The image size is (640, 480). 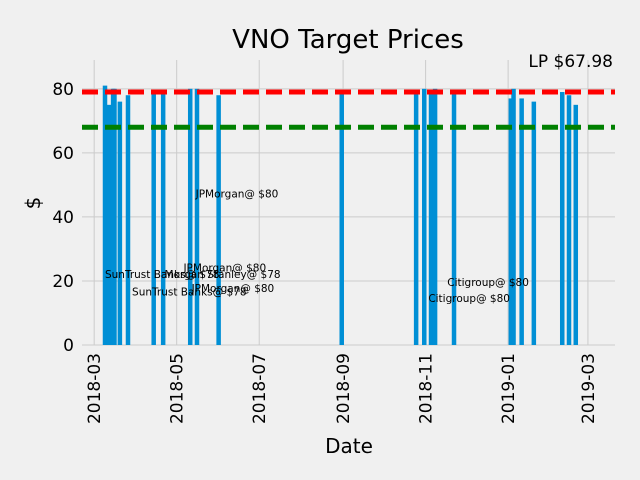 What do you see at coordinates (349, 446) in the screenshot?
I see `x-axis-label: Date` at bounding box center [349, 446].